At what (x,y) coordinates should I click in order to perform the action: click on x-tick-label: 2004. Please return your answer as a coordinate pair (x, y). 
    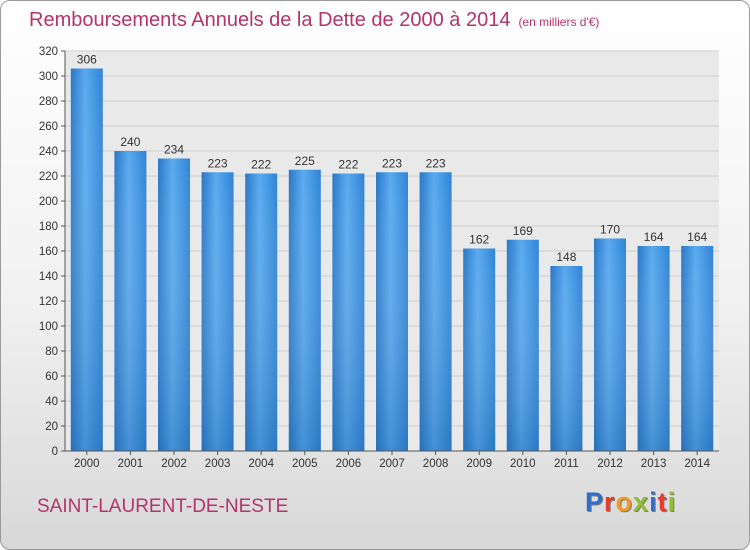
    Looking at the image, I should click on (261, 464).